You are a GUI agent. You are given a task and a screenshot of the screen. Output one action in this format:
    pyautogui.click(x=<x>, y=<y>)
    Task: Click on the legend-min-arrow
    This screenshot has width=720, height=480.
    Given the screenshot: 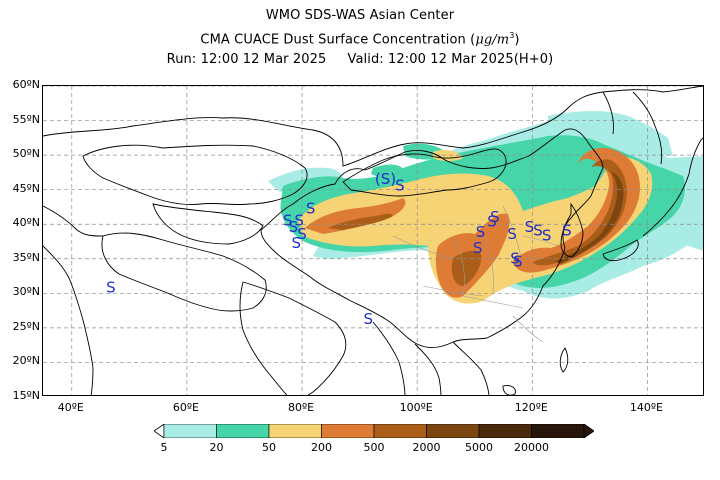 What is the action you would take?
    pyautogui.click(x=159, y=431)
    